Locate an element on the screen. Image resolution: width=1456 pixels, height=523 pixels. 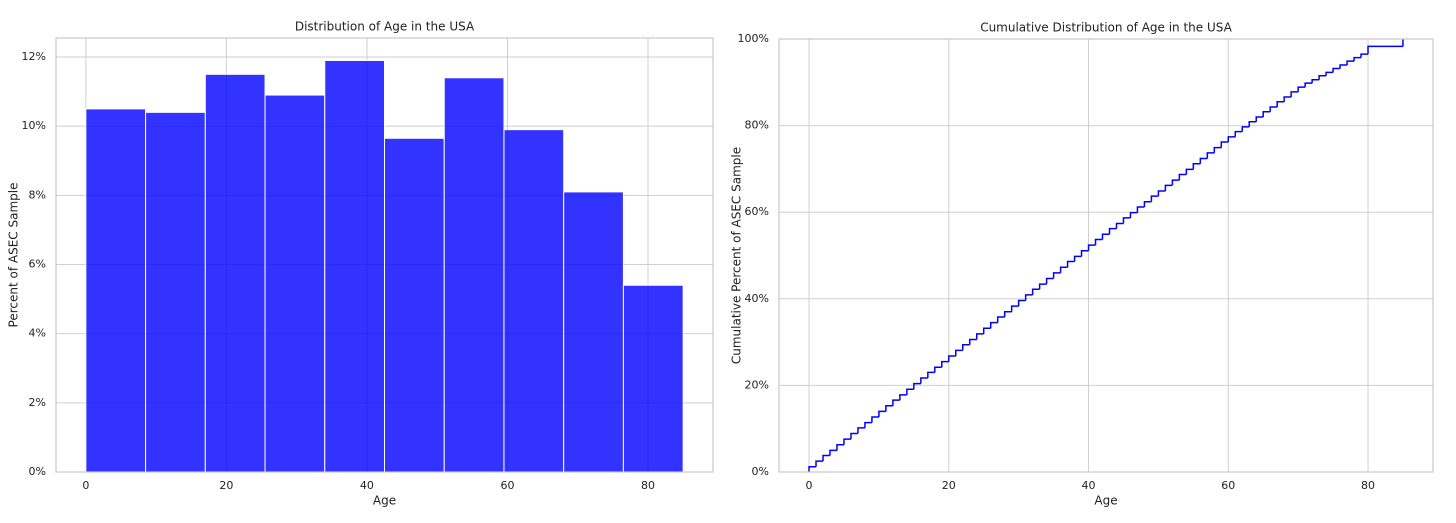
y-tick-label: 2% is located at coordinates (37, 402).